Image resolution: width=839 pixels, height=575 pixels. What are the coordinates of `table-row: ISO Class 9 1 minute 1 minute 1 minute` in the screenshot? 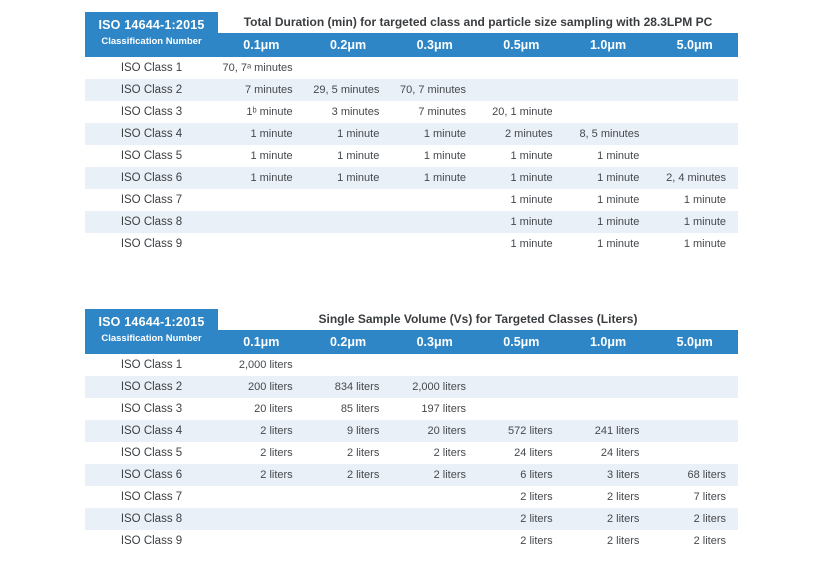 It's located at (411, 244).